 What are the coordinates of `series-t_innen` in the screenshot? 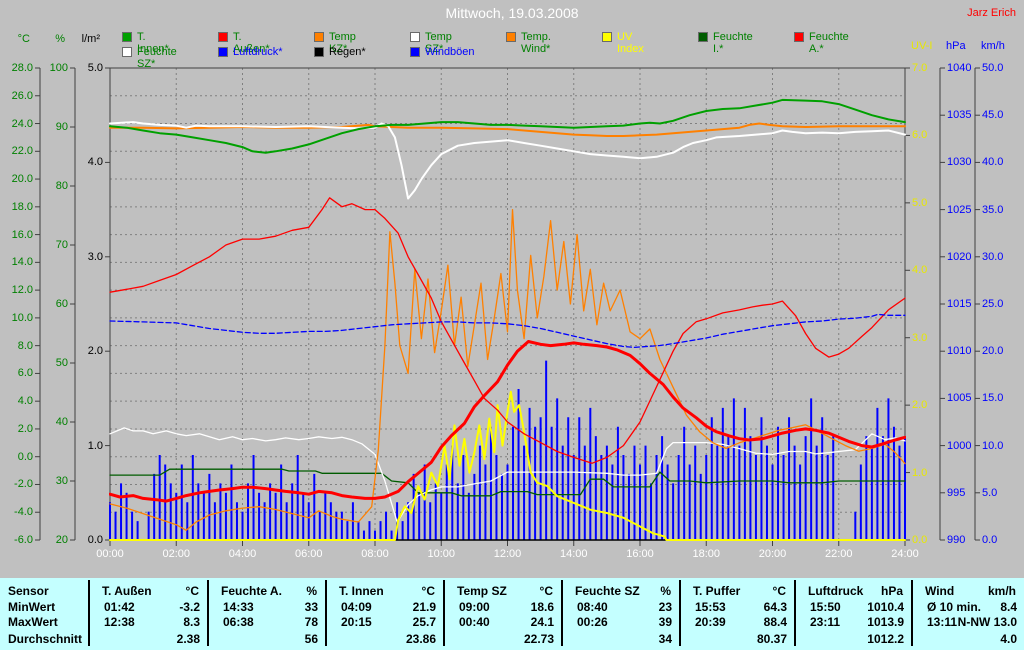 It's located at (507, 126).